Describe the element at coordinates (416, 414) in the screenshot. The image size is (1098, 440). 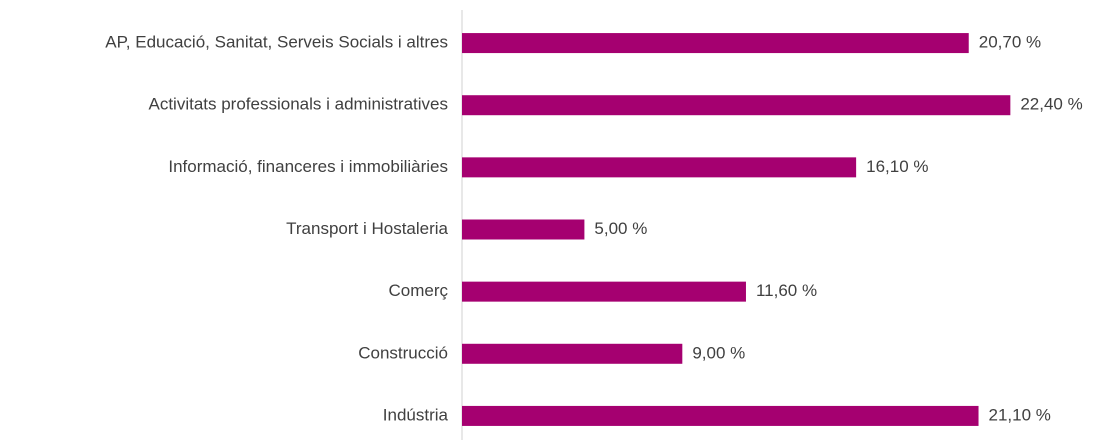
I see `y-tick-label: Indústria` at that location.